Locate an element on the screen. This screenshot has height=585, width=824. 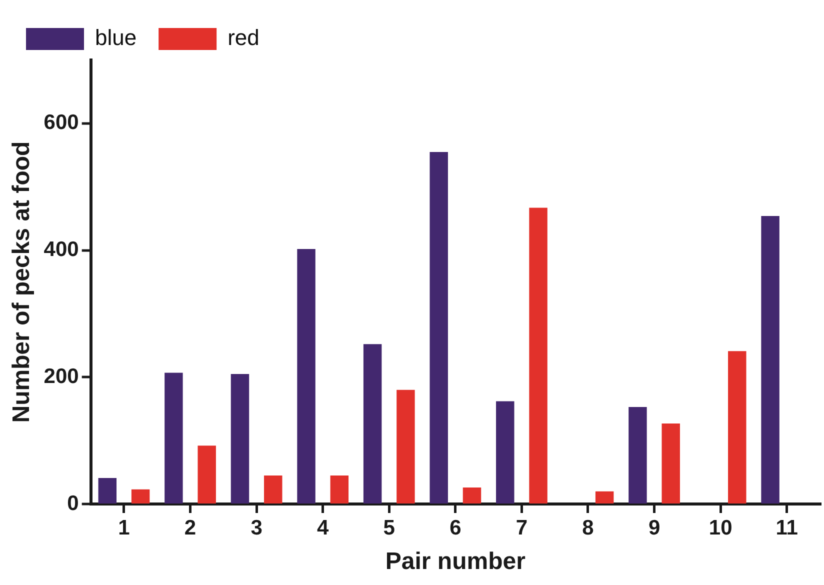
y-tick-label: 400 is located at coordinates (61, 250).